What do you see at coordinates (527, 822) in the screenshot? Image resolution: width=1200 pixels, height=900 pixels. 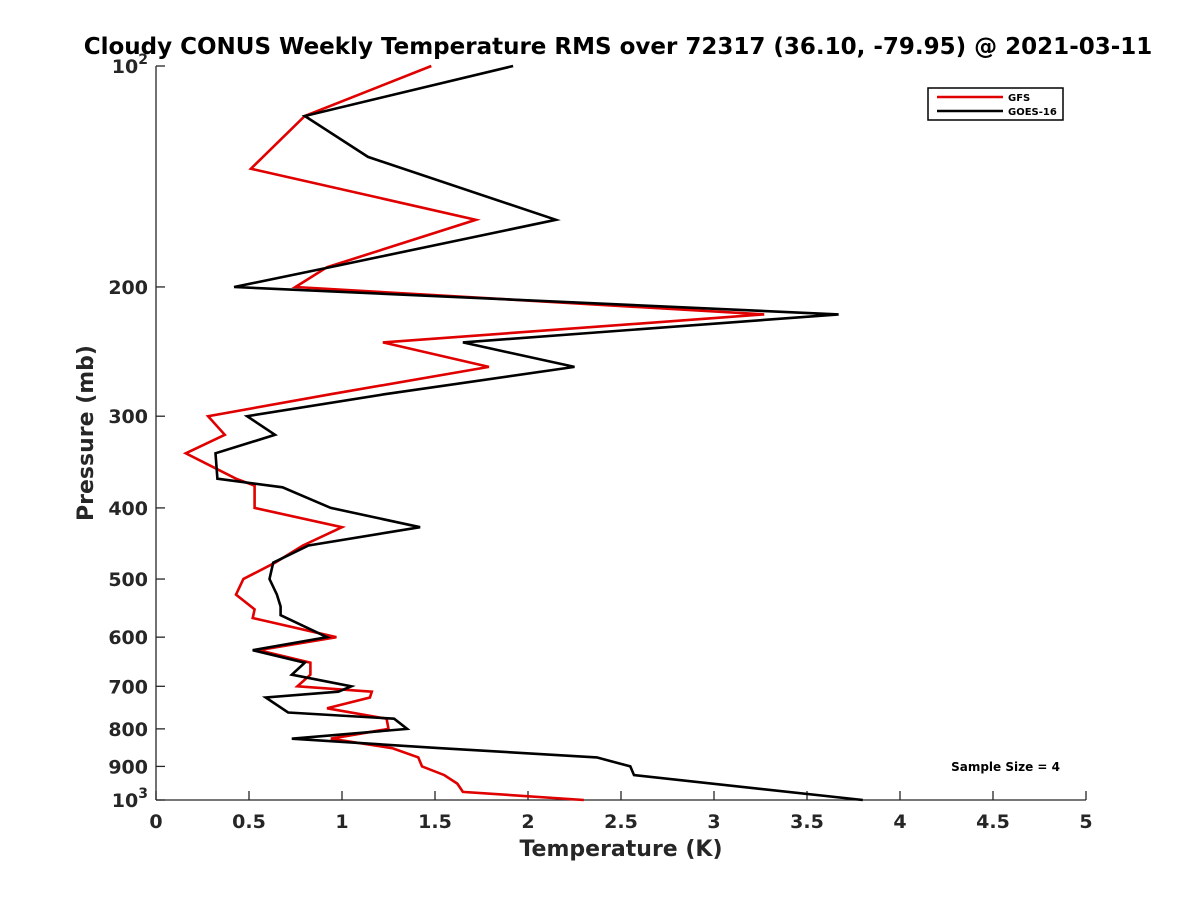 I see `x-tick-label: 2` at bounding box center [527, 822].